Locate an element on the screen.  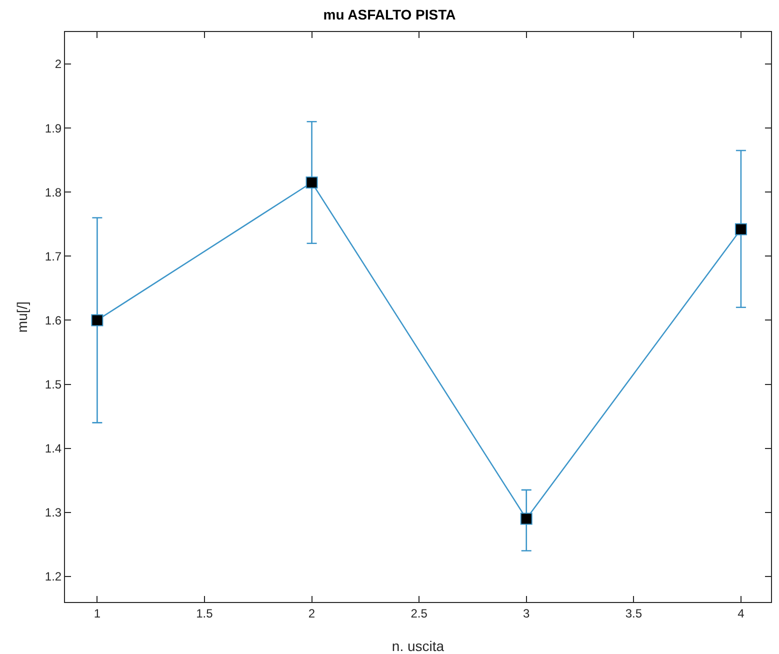
y-tick-label: 1.7 is located at coordinates (53, 256).